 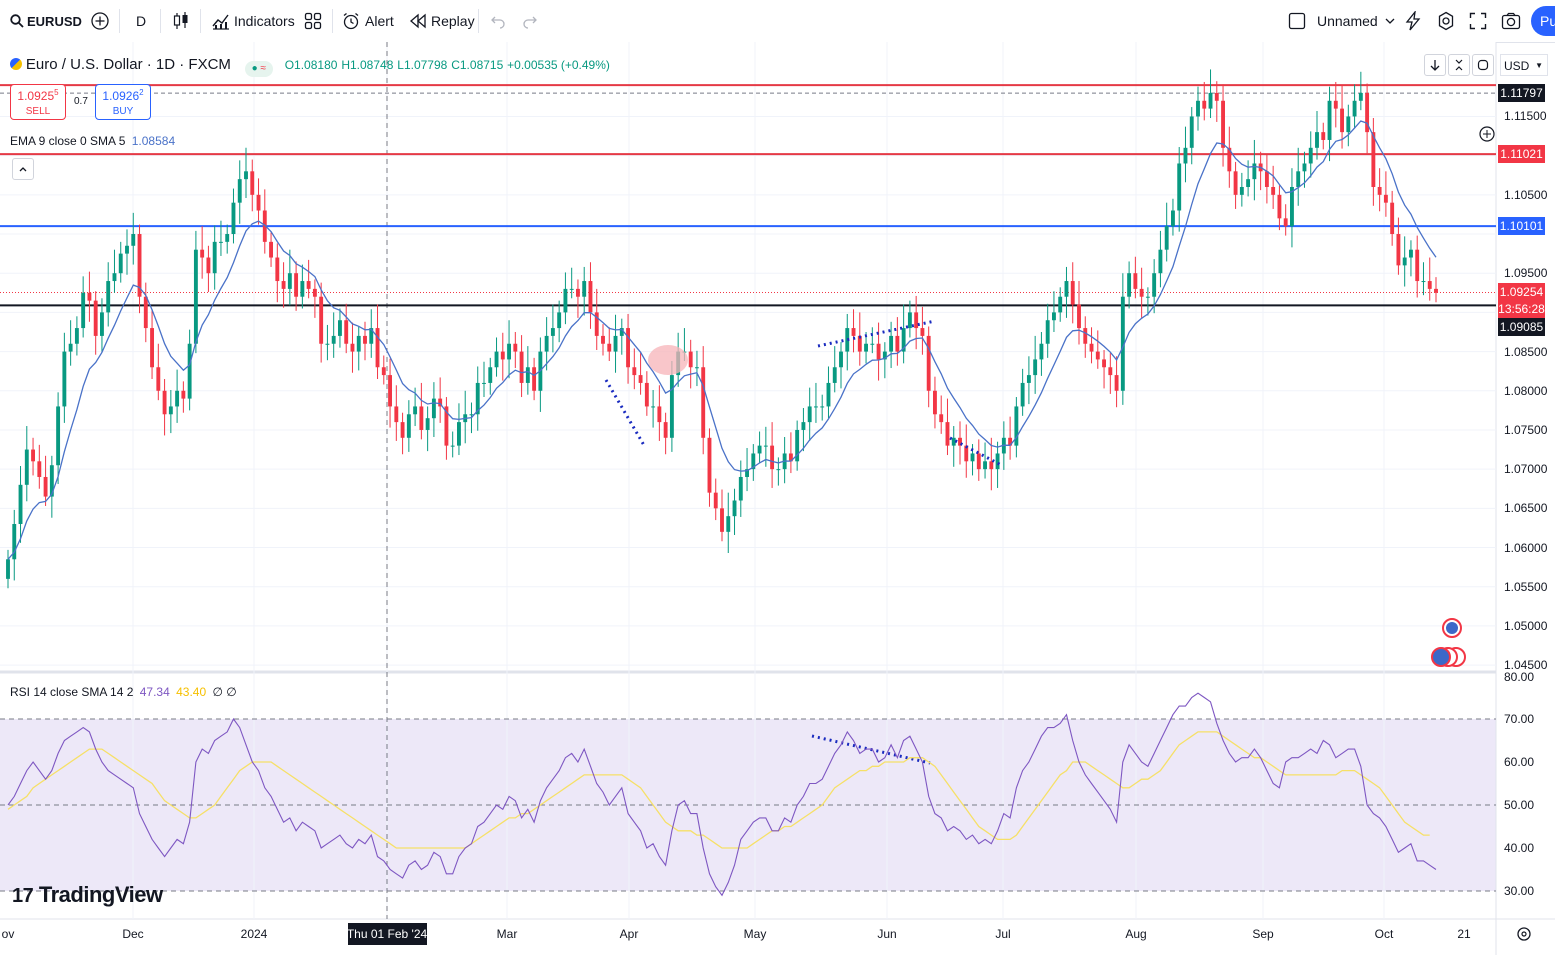 What do you see at coordinates (38, 102) in the screenshot?
I see `sell-button: 1.09255 SELL` at bounding box center [38, 102].